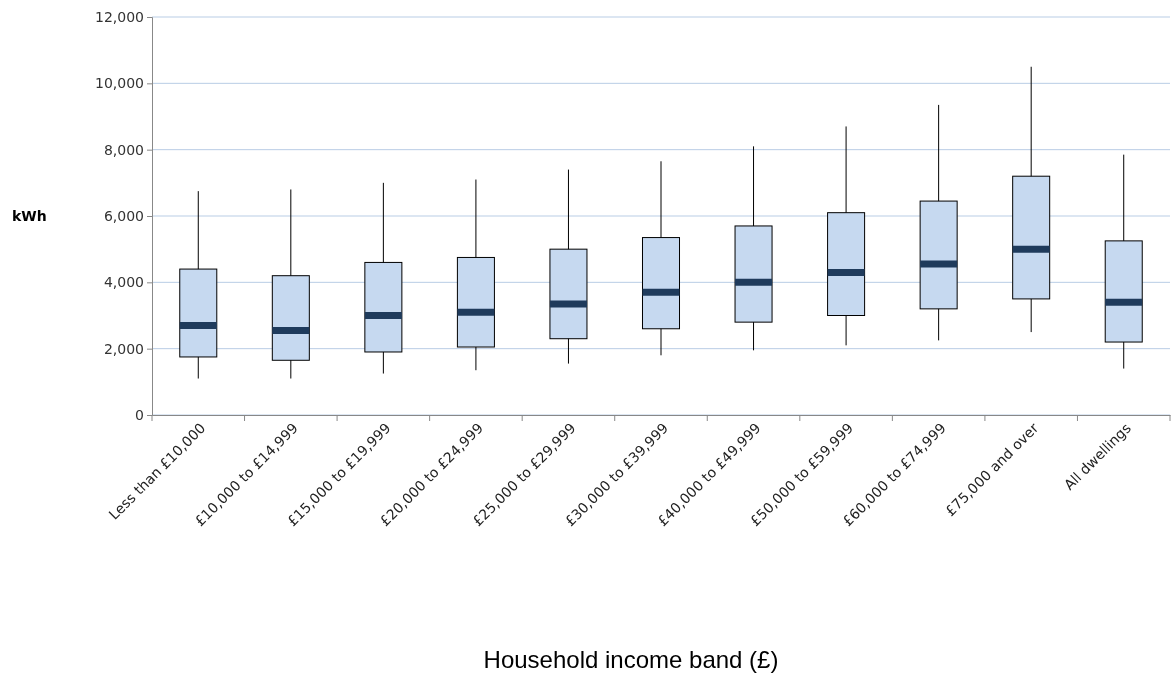 This screenshot has width=1172, height=677. What do you see at coordinates (123, 282) in the screenshot?
I see `y-tick-label: 4,000` at bounding box center [123, 282].